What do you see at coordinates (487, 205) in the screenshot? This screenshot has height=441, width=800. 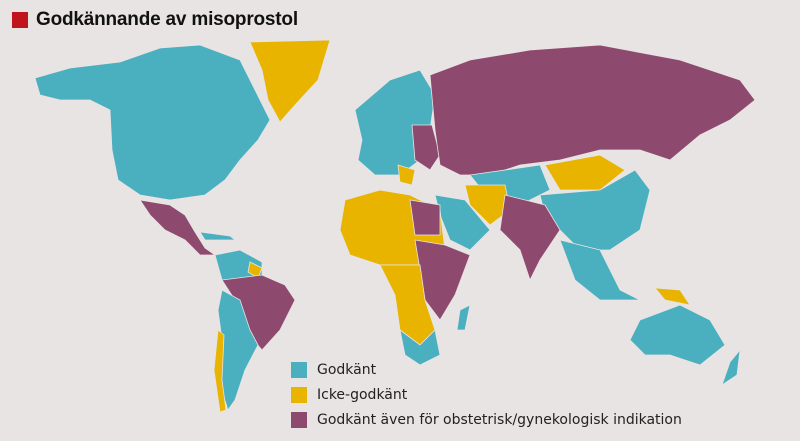 I see `region-iran` at bounding box center [487, 205].